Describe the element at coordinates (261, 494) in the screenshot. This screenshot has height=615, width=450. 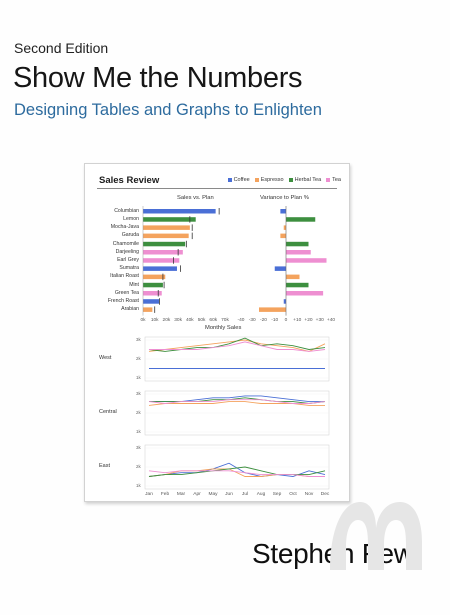
I see `month-tick-label: Aug` at that location.